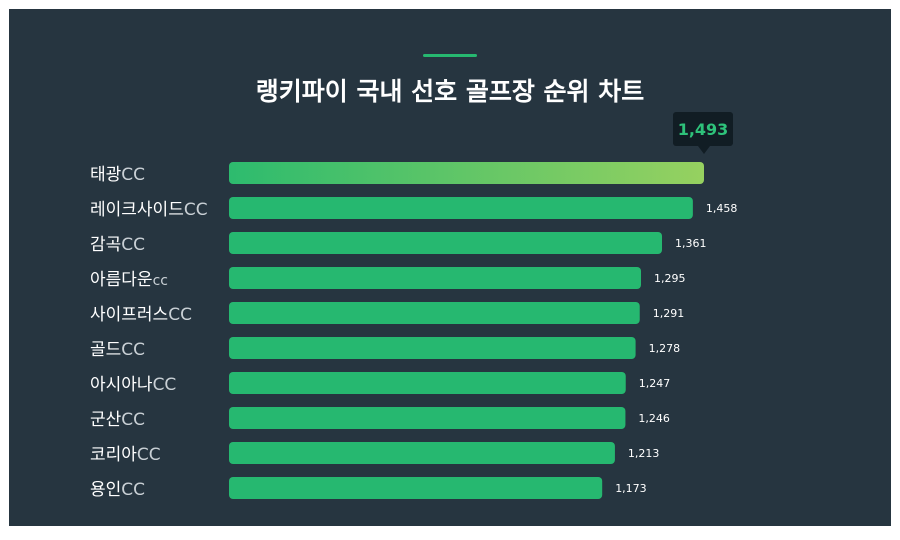  I want to click on value-label: 1,278, so click(665, 348).